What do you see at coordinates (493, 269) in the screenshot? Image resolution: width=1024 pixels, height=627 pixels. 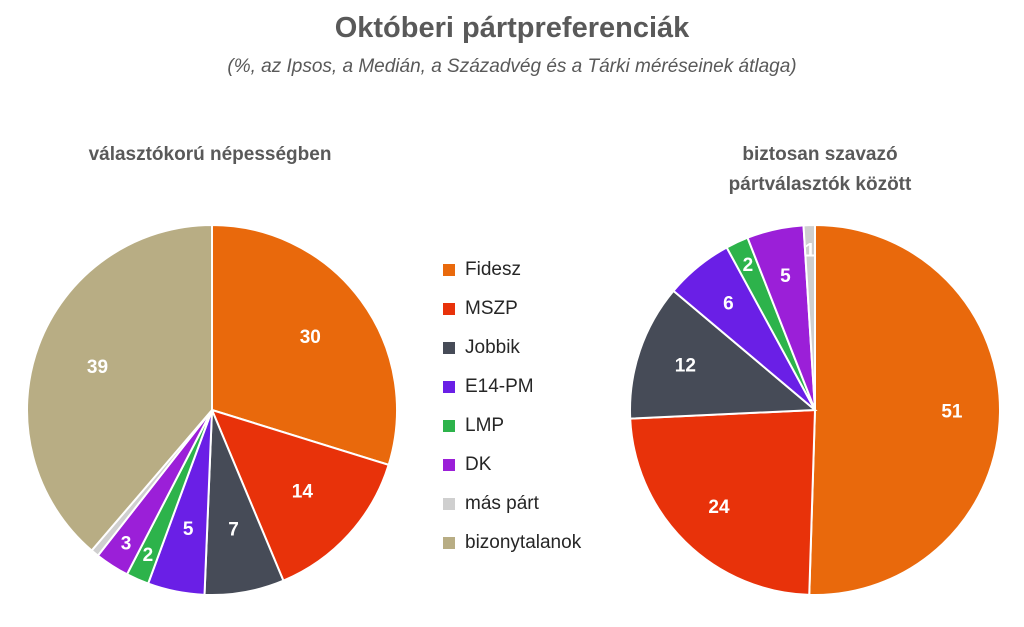 I see `legend-label: Fidesz` at bounding box center [493, 269].